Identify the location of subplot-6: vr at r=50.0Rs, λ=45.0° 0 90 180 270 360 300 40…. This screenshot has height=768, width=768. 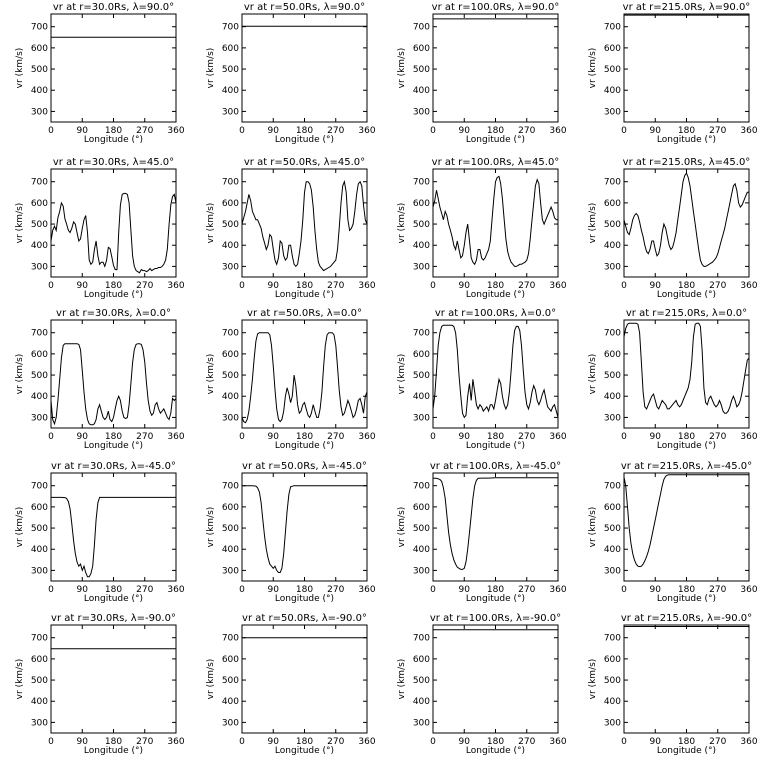
(291, 228).